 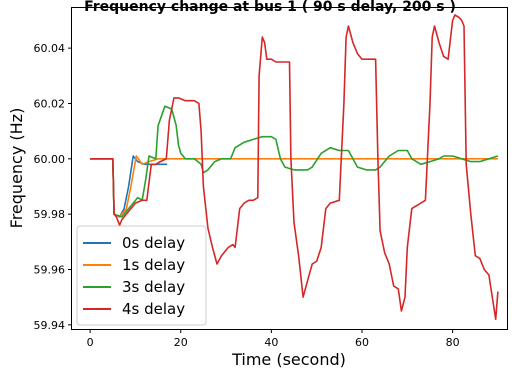 I want to click on x-tick-label: 60, so click(x=362, y=342).